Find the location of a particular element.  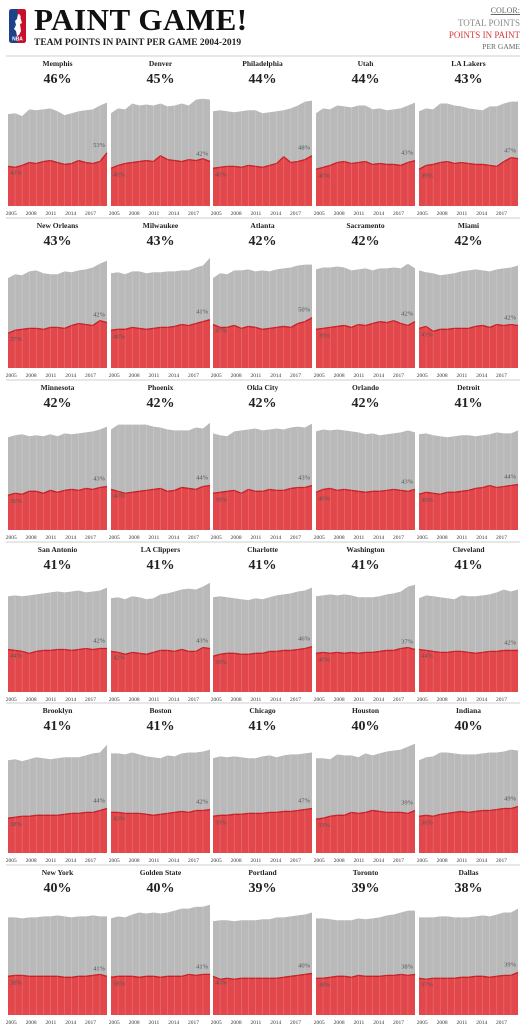

team-name: Washington is located at coordinates (365, 549).